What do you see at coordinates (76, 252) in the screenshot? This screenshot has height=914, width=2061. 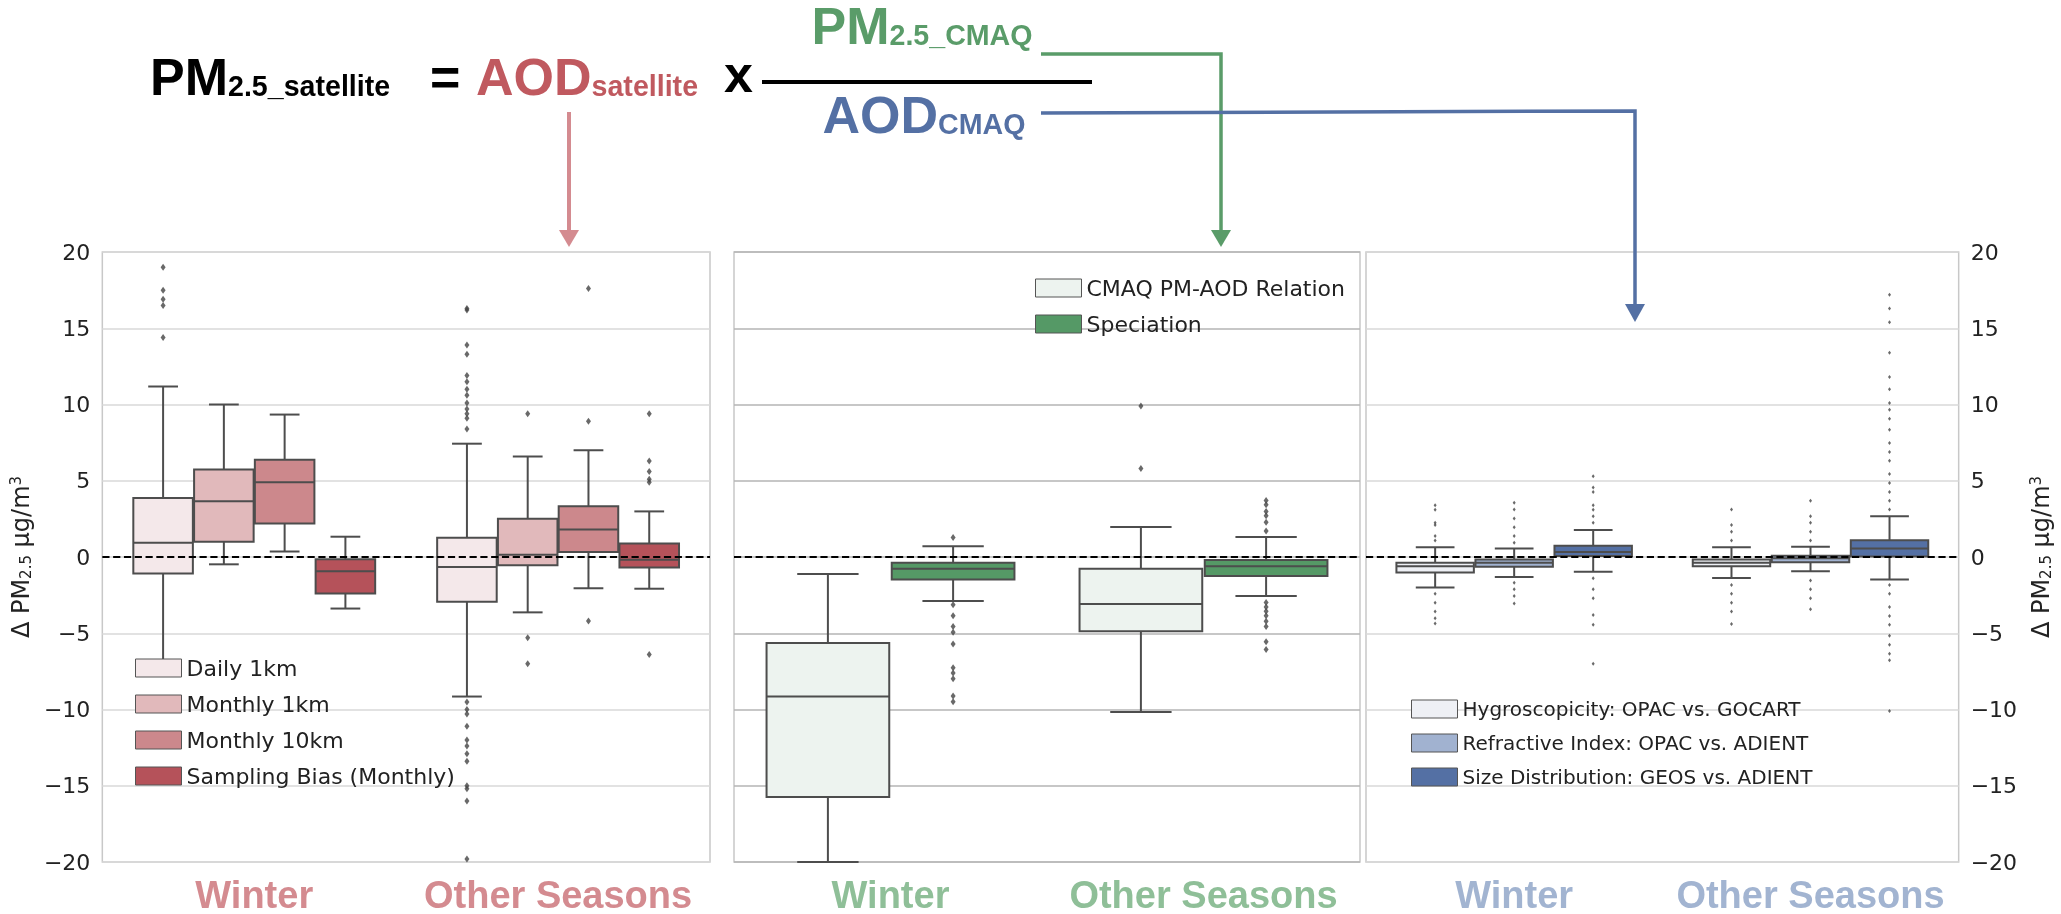 I see `y-tick-label: 20` at bounding box center [76, 252].